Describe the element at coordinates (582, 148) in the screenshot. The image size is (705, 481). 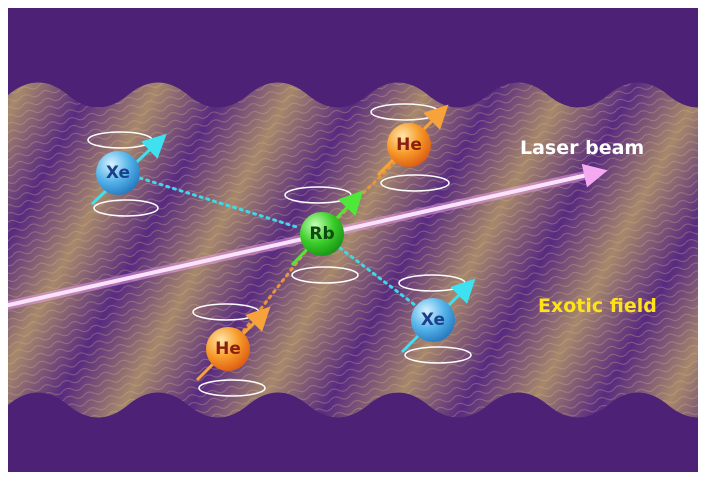
I see `laser-label: Laser beam` at that location.